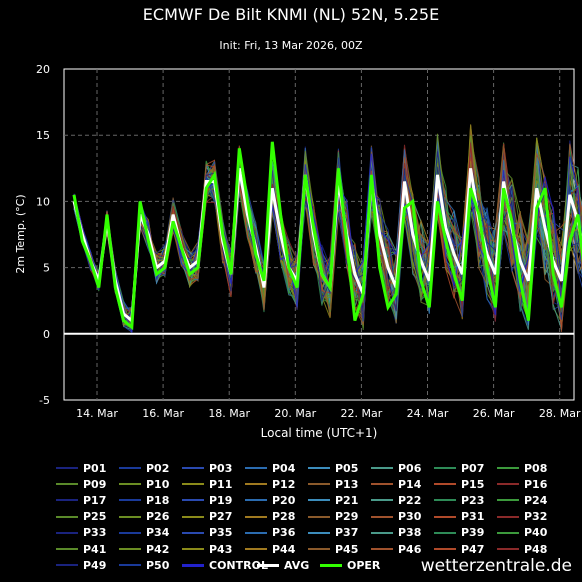  I want to click on x-tick-label: 20. Mar, so click(295, 413).